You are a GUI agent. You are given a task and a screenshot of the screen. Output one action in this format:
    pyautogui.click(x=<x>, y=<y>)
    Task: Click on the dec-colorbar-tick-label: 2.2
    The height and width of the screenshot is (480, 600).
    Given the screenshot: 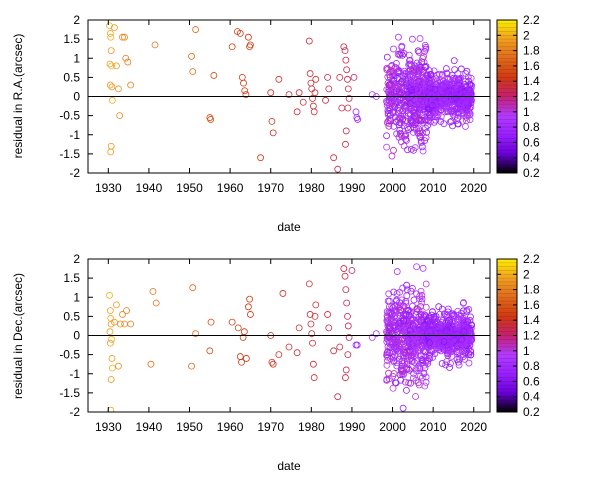 What is the action you would take?
    pyautogui.click(x=531, y=259)
    